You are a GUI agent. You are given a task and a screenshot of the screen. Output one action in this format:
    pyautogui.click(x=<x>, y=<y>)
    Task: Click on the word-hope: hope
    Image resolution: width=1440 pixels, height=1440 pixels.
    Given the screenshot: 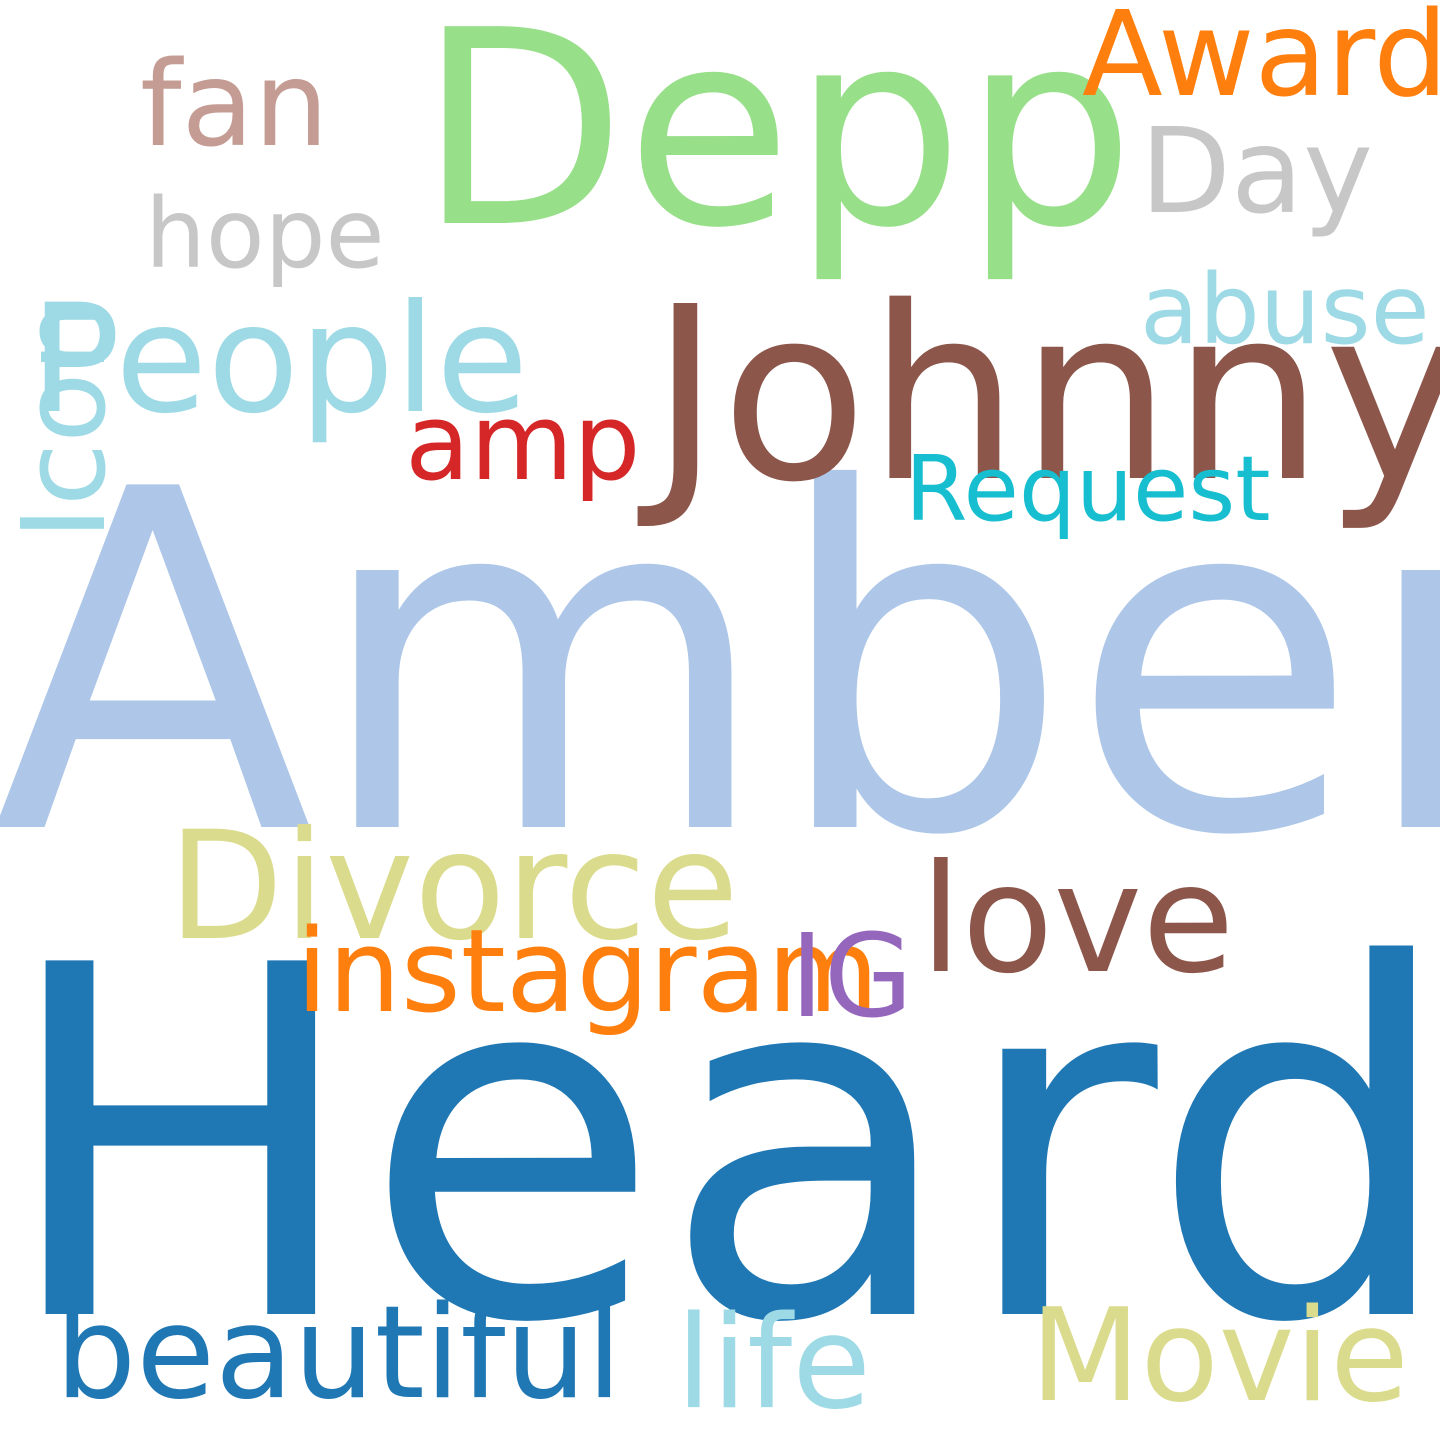 What is the action you would take?
    pyautogui.click(x=265, y=234)
    